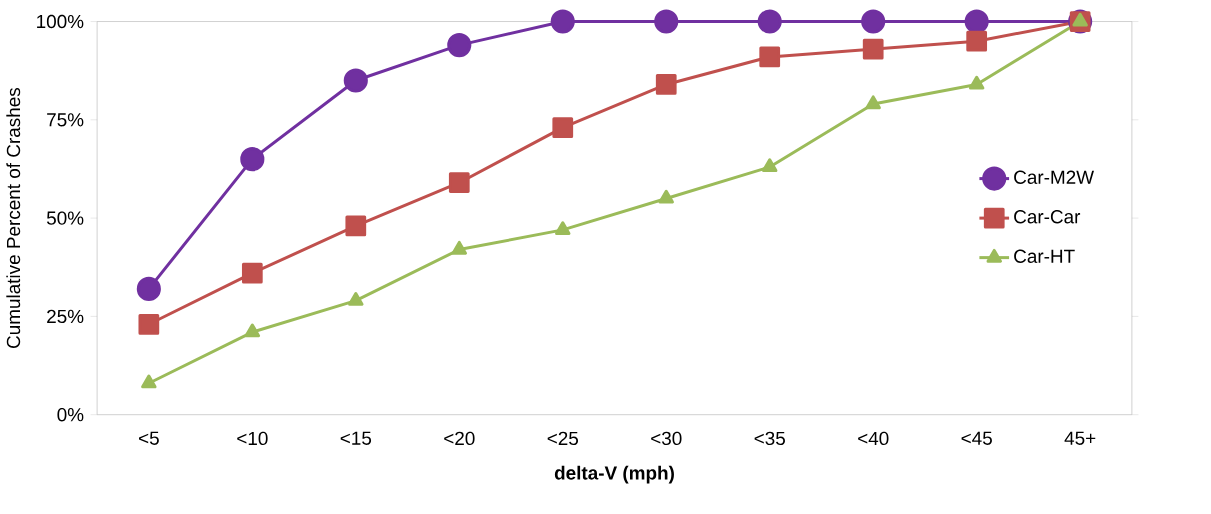 The width and height of the screenshot is (1211, 514). I want to click on x-tick-label: <45, so click(976, 438).